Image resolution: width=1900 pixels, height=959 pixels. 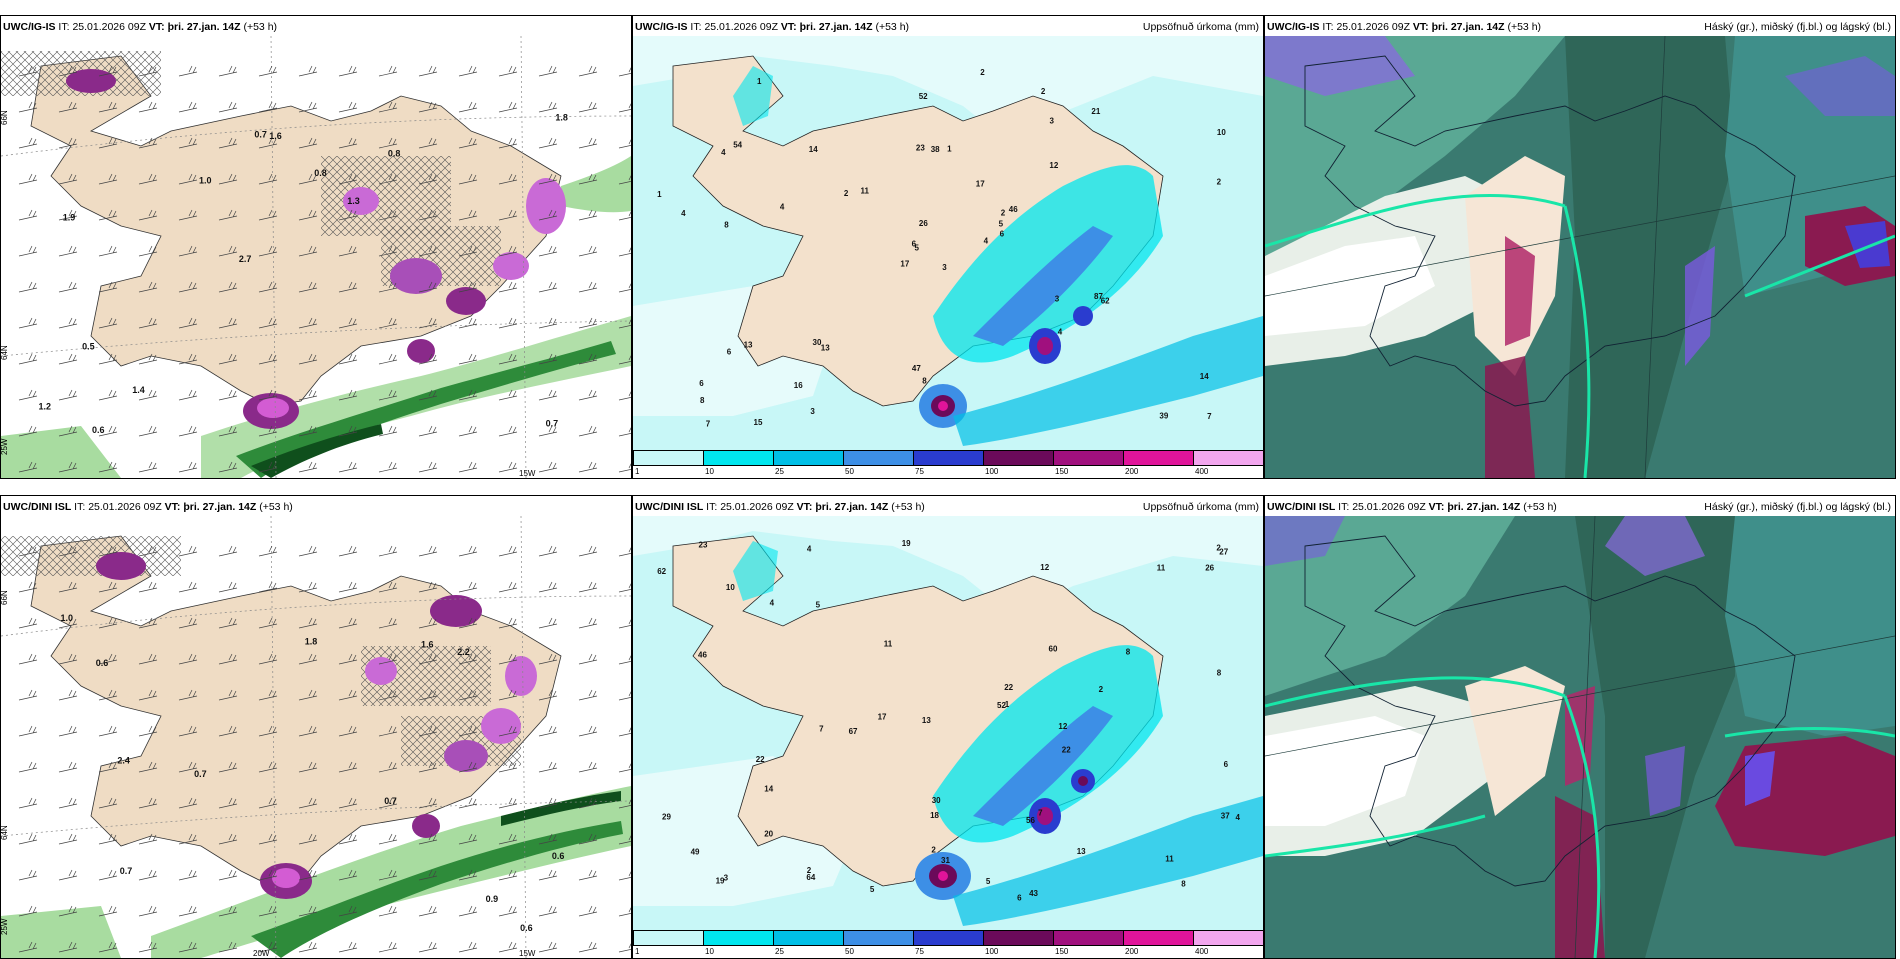 I want to click on value-label: 22, so click(x=1008, y=687).